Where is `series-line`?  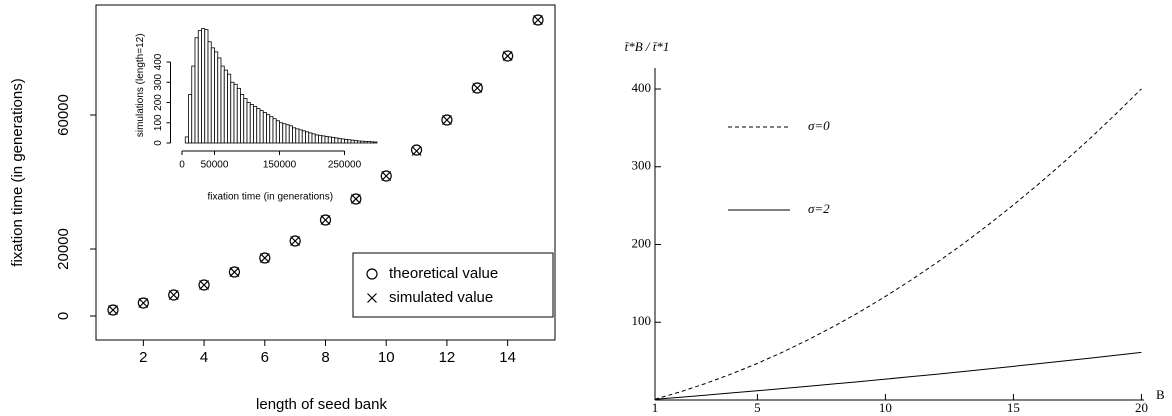 series-line is located at coordinates (898, 375).